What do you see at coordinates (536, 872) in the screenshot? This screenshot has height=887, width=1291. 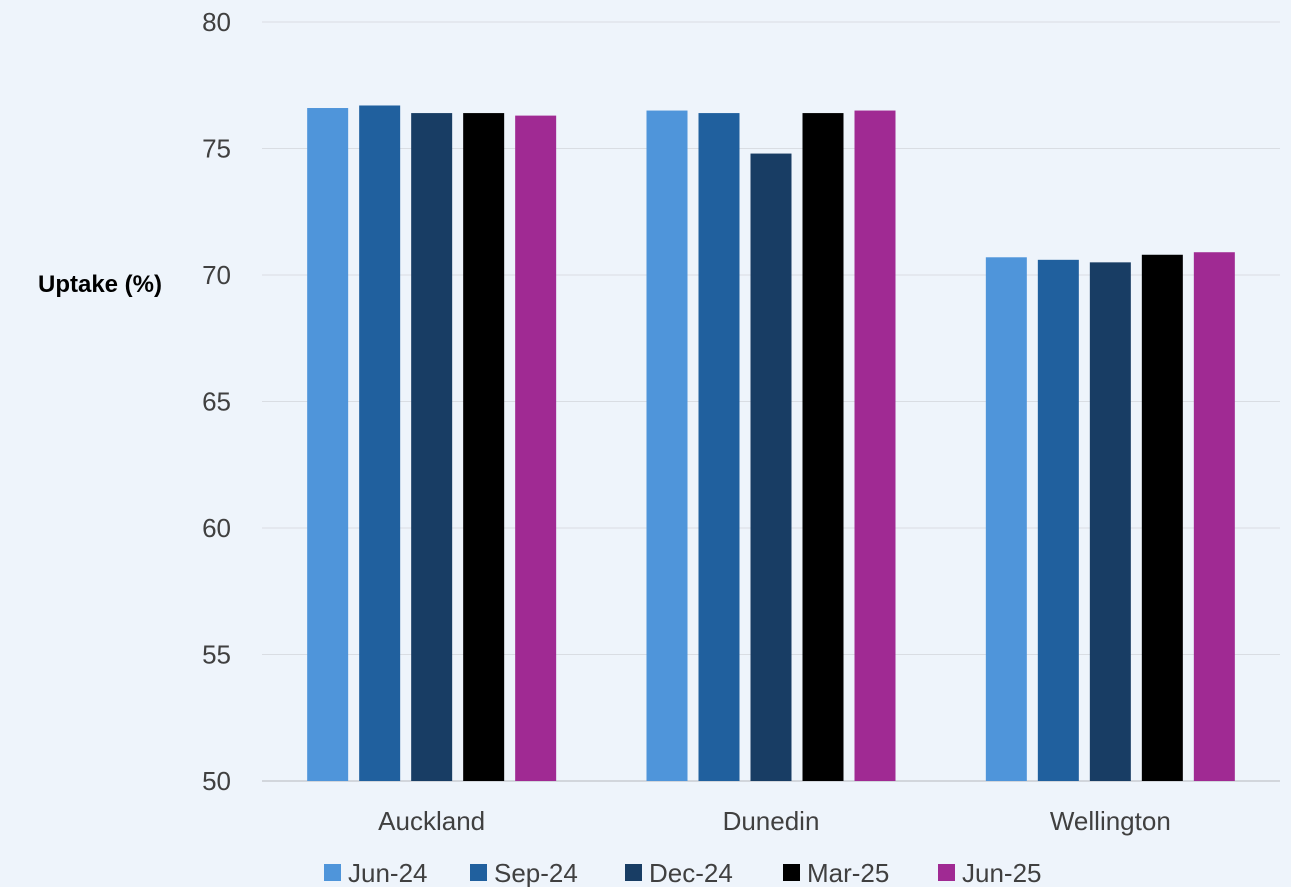 I see `legend-label: Sep-24` at bounding box center [536, 872].